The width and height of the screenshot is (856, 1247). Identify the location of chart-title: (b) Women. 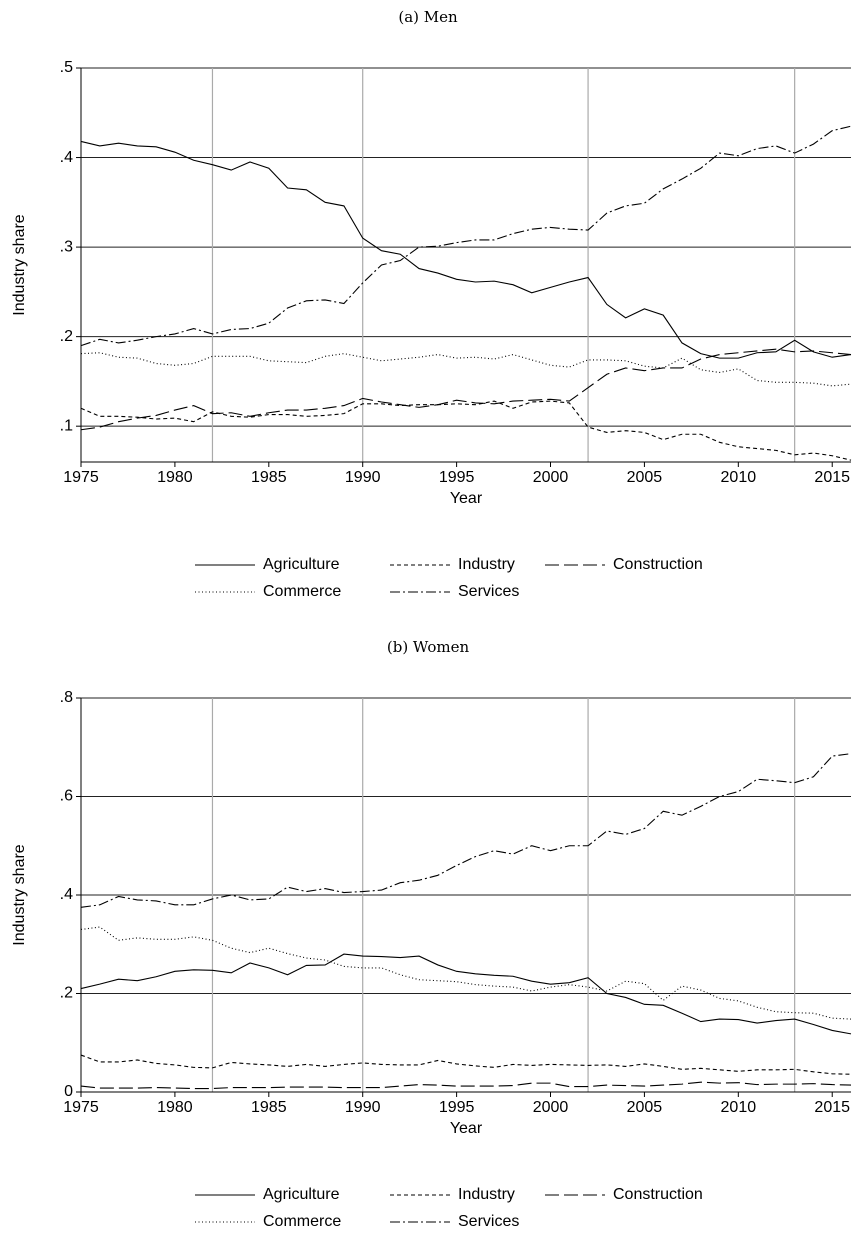
(428, 647).